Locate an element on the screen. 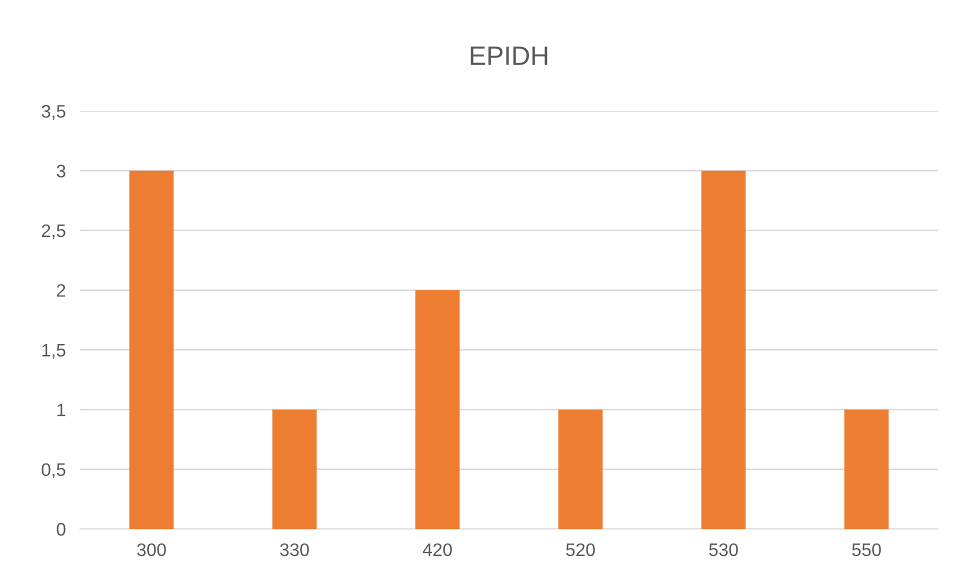 Image resolution: width=956 pixels, height=581 pixels. y-tick-label: 3,5 is located at coordinates (54, 112).